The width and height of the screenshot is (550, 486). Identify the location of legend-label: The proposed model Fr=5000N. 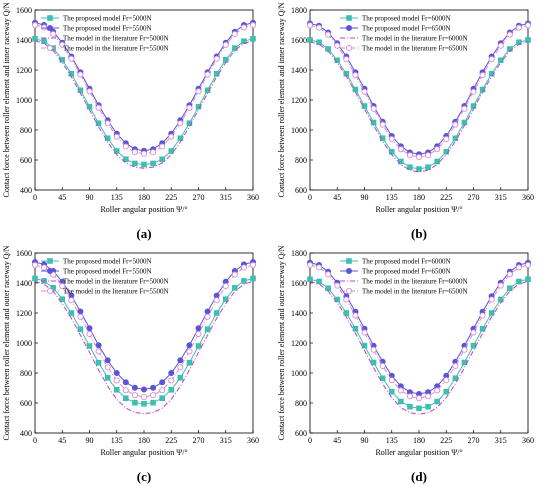
(107, 19).